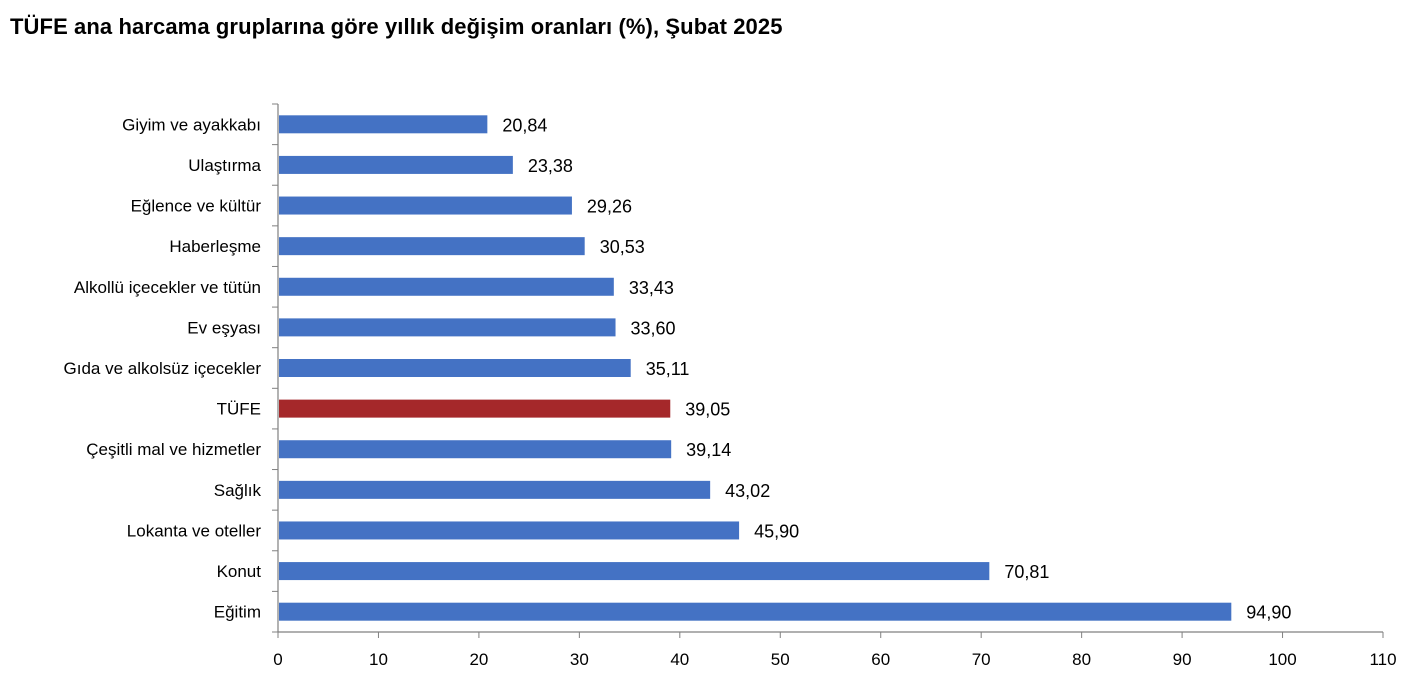 This screenshot has width=1422, height=696. Describe the element at coordinates (622, 247) in the screenshot. I see `value-label-haberlesme: 30,53` at that location.